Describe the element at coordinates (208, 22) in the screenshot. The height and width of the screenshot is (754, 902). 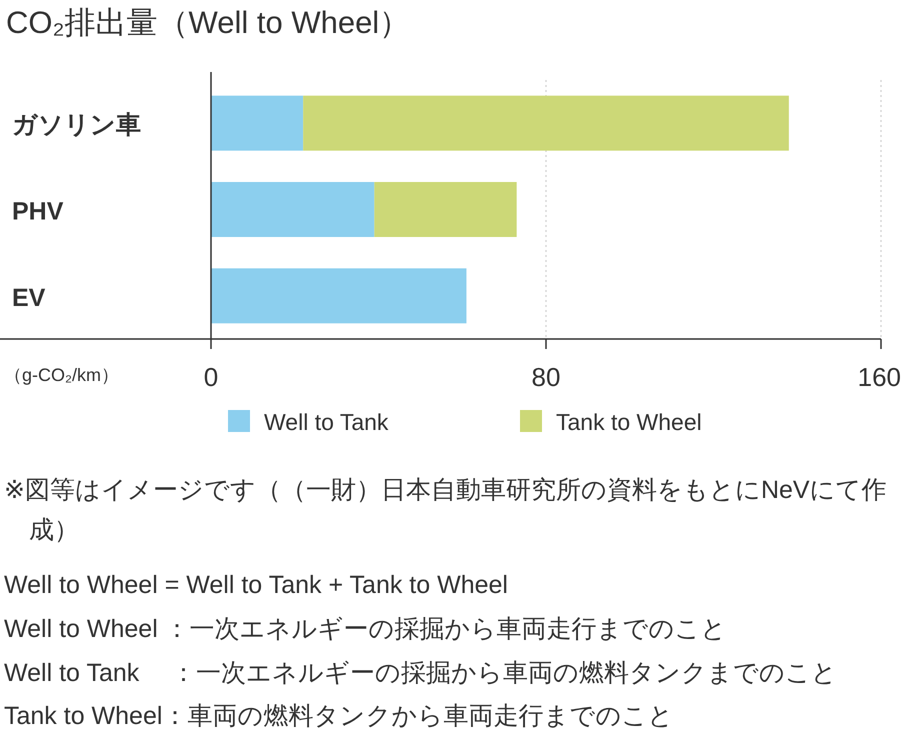
I see `chart-title: CO₂排出量（Well to Wheel）` at that location.